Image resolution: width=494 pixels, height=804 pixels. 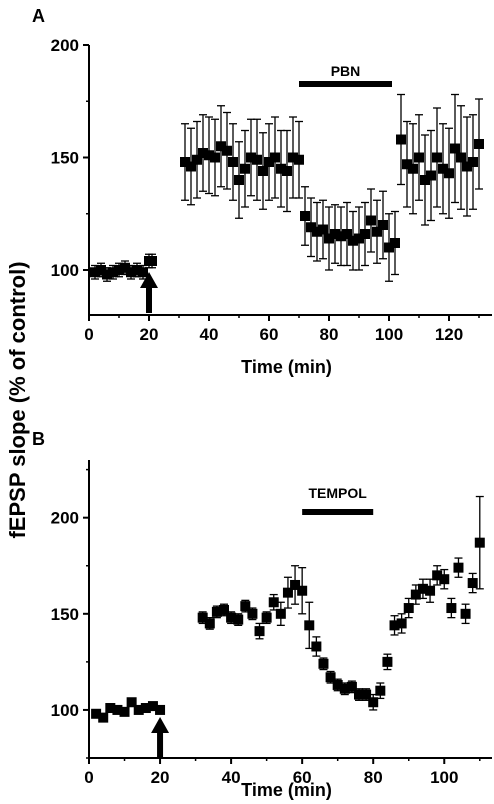 I want to click on x-tick-label: 0, so click(x=88, y=777).